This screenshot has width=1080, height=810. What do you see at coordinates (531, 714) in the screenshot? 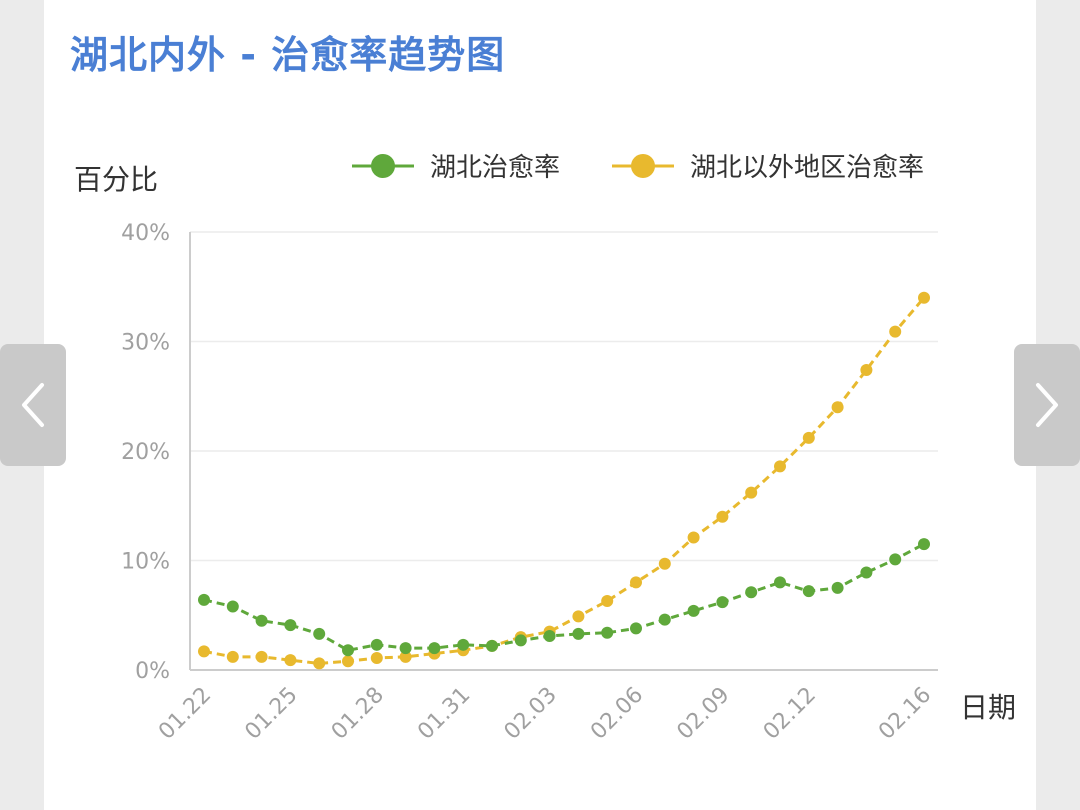
I see `x-tick-label: 02.03` at bounding box center [531, 714].